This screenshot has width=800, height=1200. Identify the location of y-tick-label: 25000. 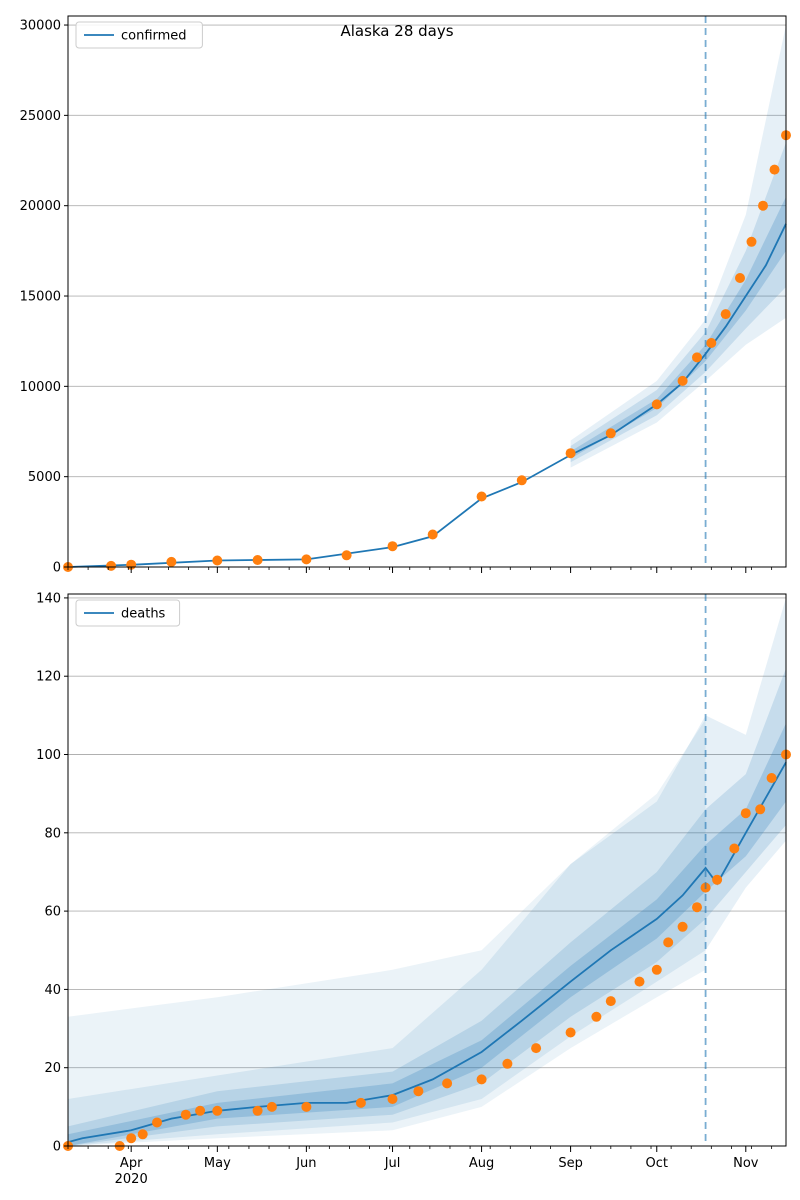
(40, 116).